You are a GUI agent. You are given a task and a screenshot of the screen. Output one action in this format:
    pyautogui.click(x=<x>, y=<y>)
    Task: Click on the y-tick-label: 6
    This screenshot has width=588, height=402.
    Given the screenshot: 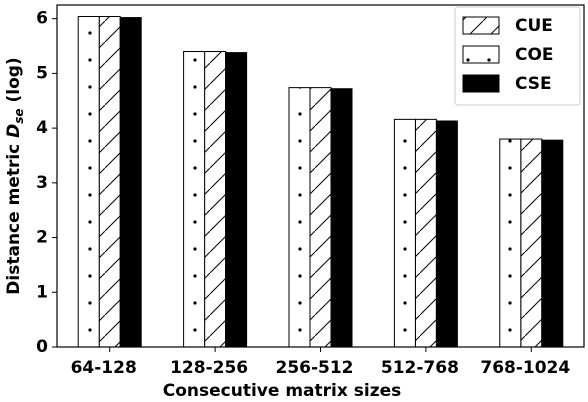 What is the action you would take?
    pyautogui.click(x=42, y=19)
    